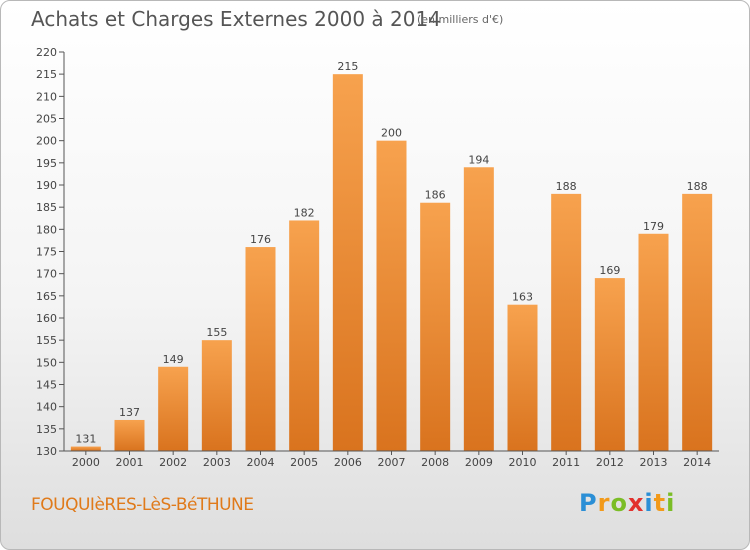  Describe the element at coordinates (129, 435) in the screenshot. I see `bar-2001` at that location.